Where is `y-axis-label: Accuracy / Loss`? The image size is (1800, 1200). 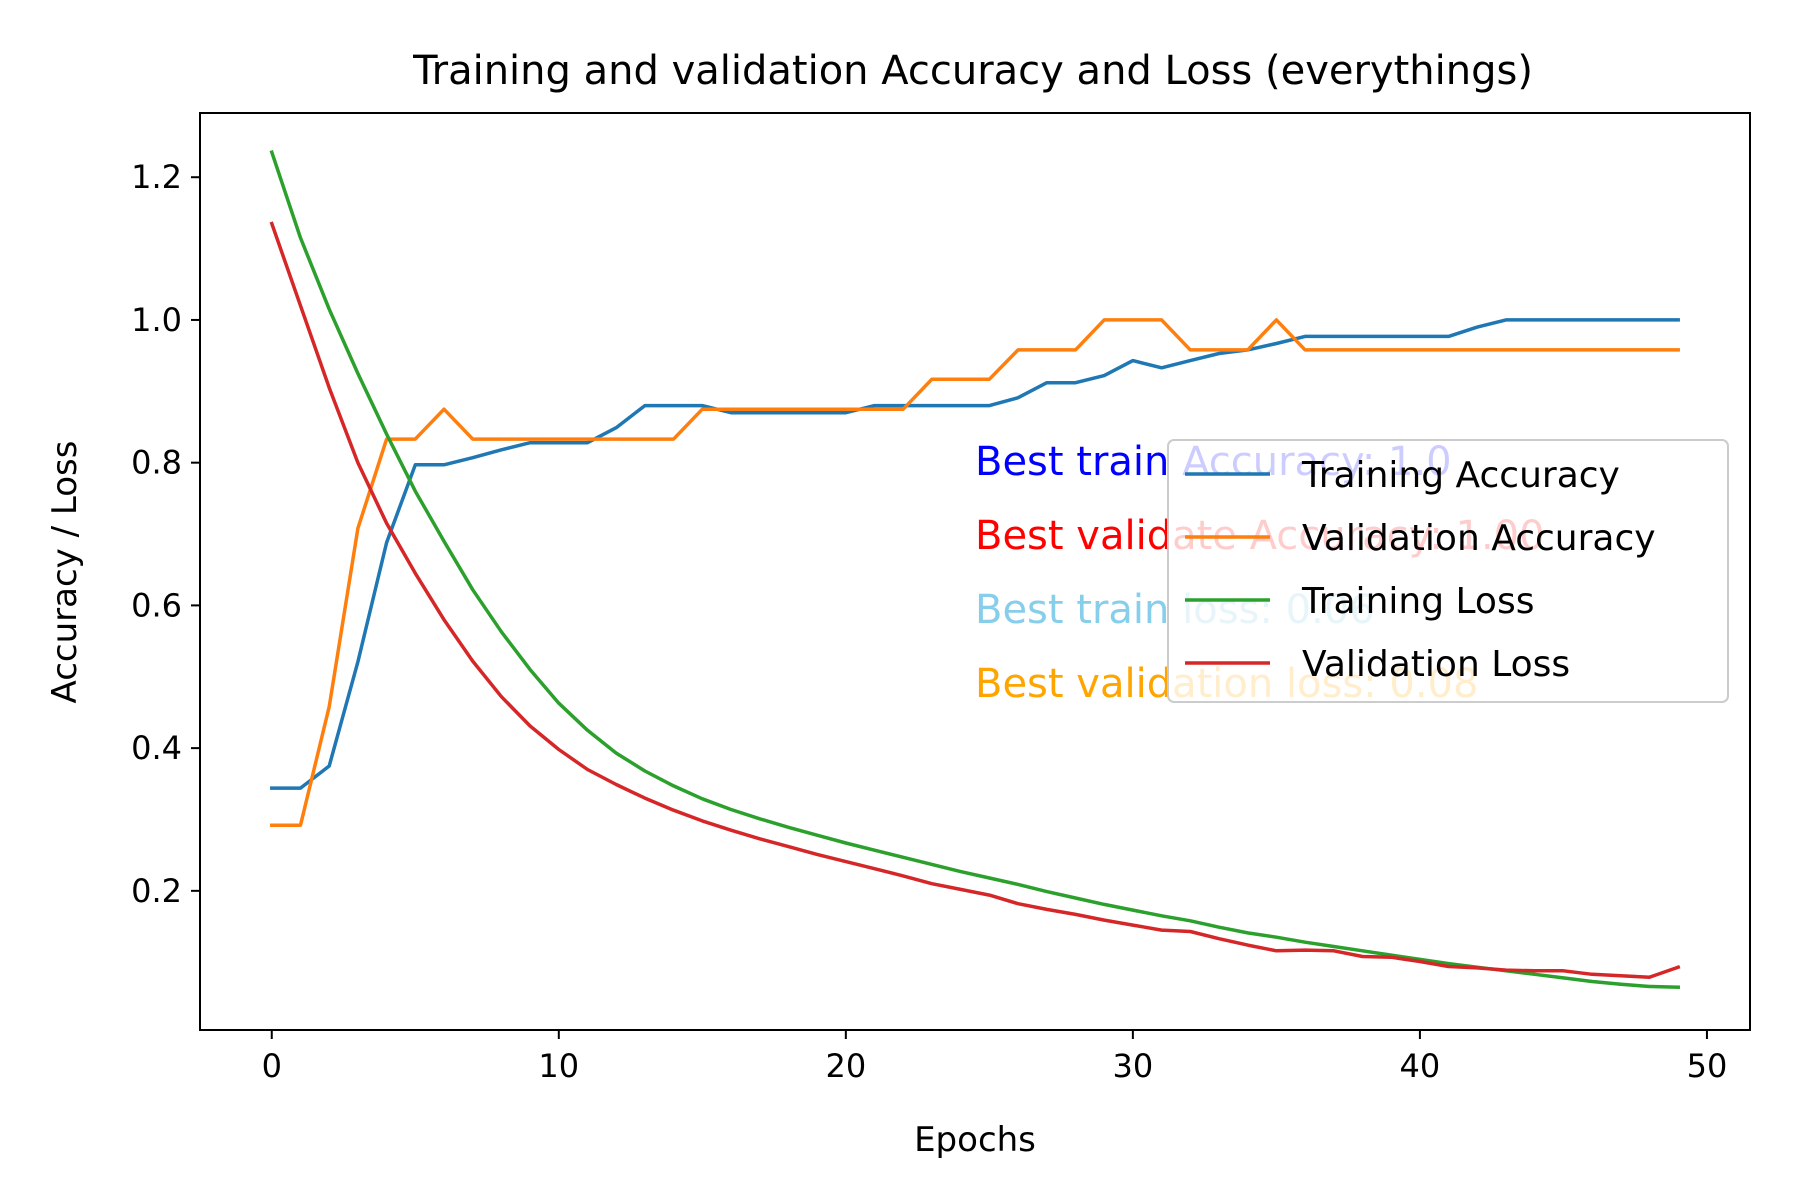 y-axis-label: Accuracy / Loss is located at coordinates (65, 572).